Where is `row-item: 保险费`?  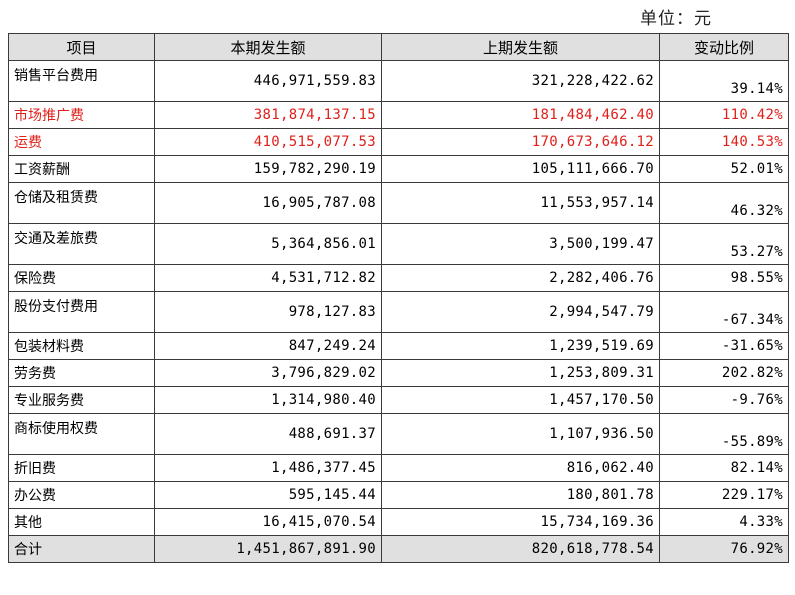
row-item: 保险费 is located at coordinates (81, 278).